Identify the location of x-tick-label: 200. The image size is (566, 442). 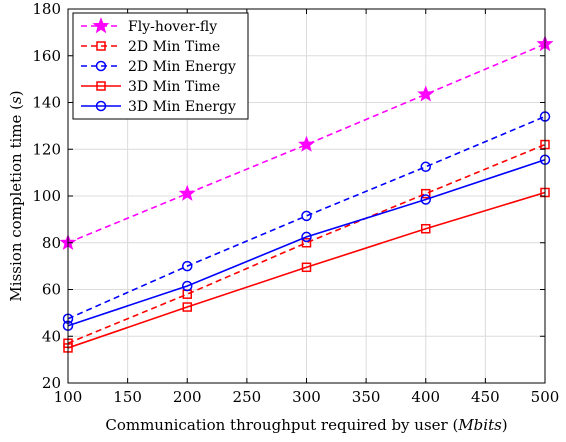
(187, 397).